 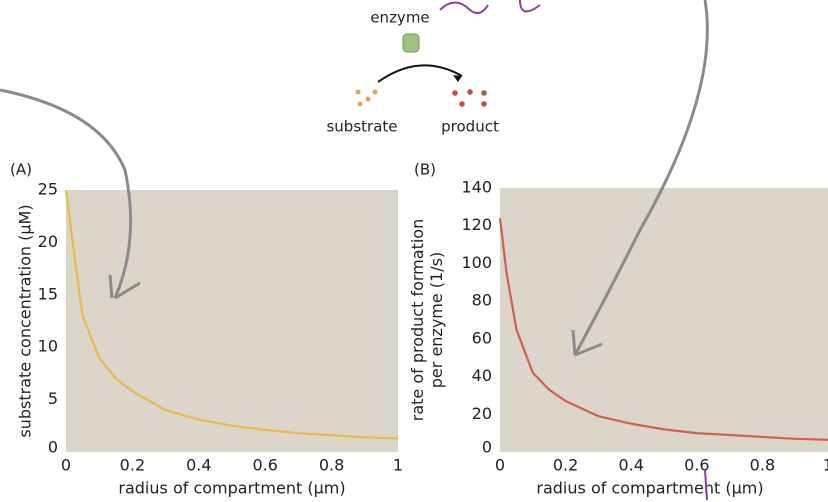 I want to click on enzyme-label: enzyme, so click(x=399, y=18).